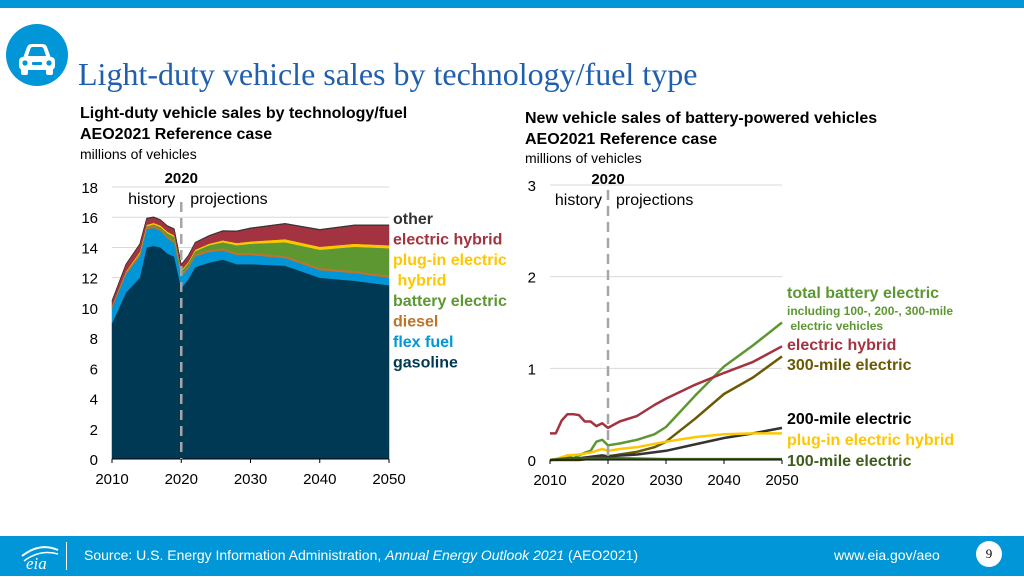  I want to click on svg-text: eia, so click(36, 563).